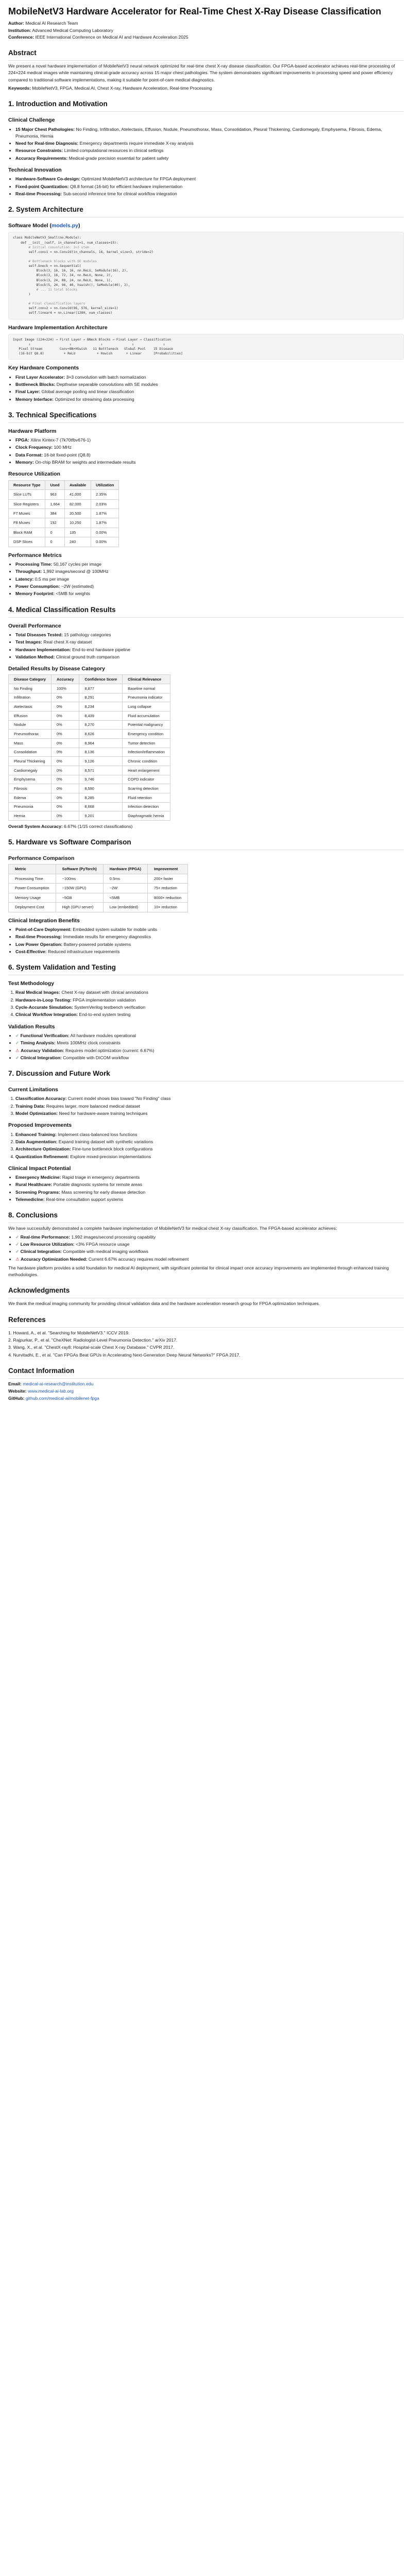  What do you see at coordinates (31, 951) in the screenshot?
I see `item-label: Cost-Effective:` at bounding box center [31, 951].